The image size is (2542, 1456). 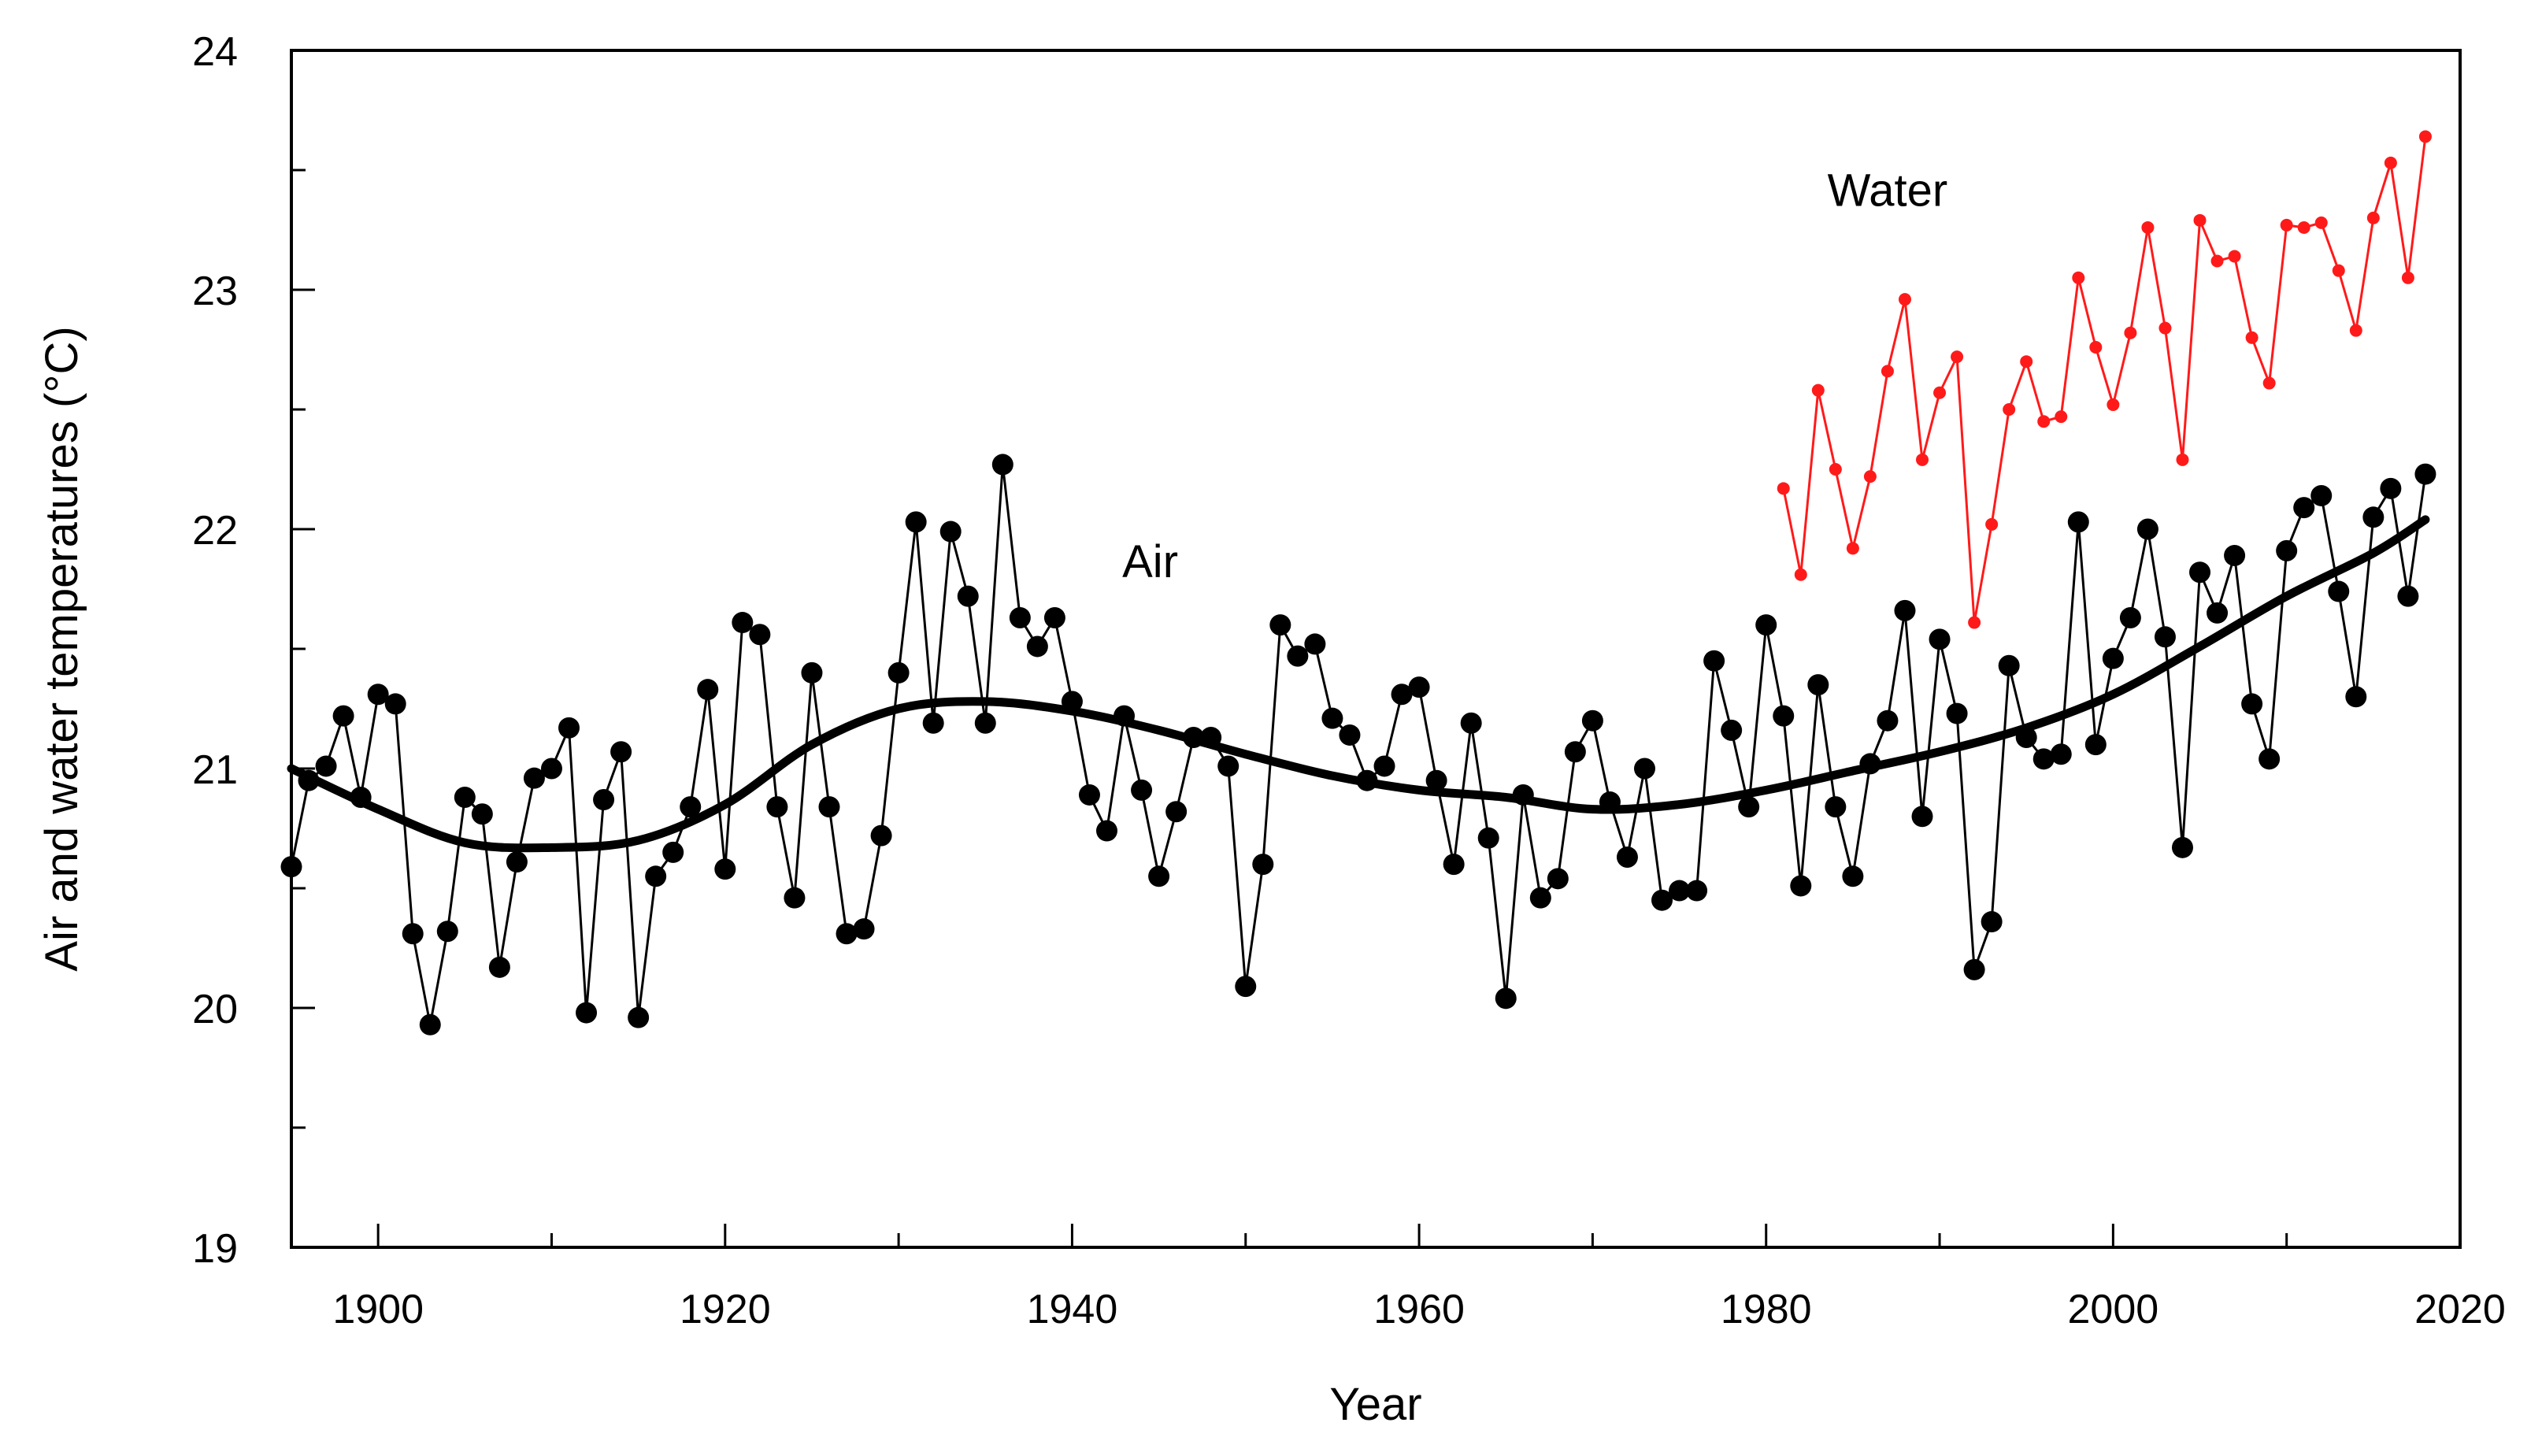 I want to click on y-tick-label: 23, so click(x=215, y=291).